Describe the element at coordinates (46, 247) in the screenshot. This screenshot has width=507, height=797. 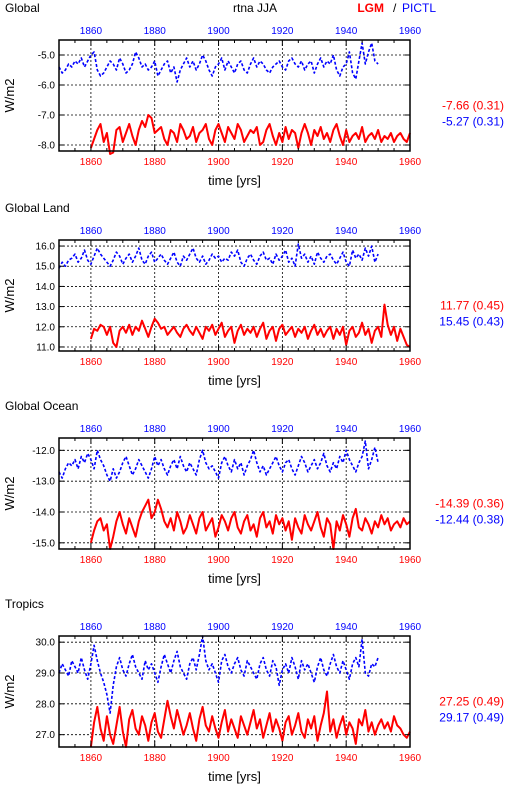
I see `y-tick-label: 16.0` at that location.